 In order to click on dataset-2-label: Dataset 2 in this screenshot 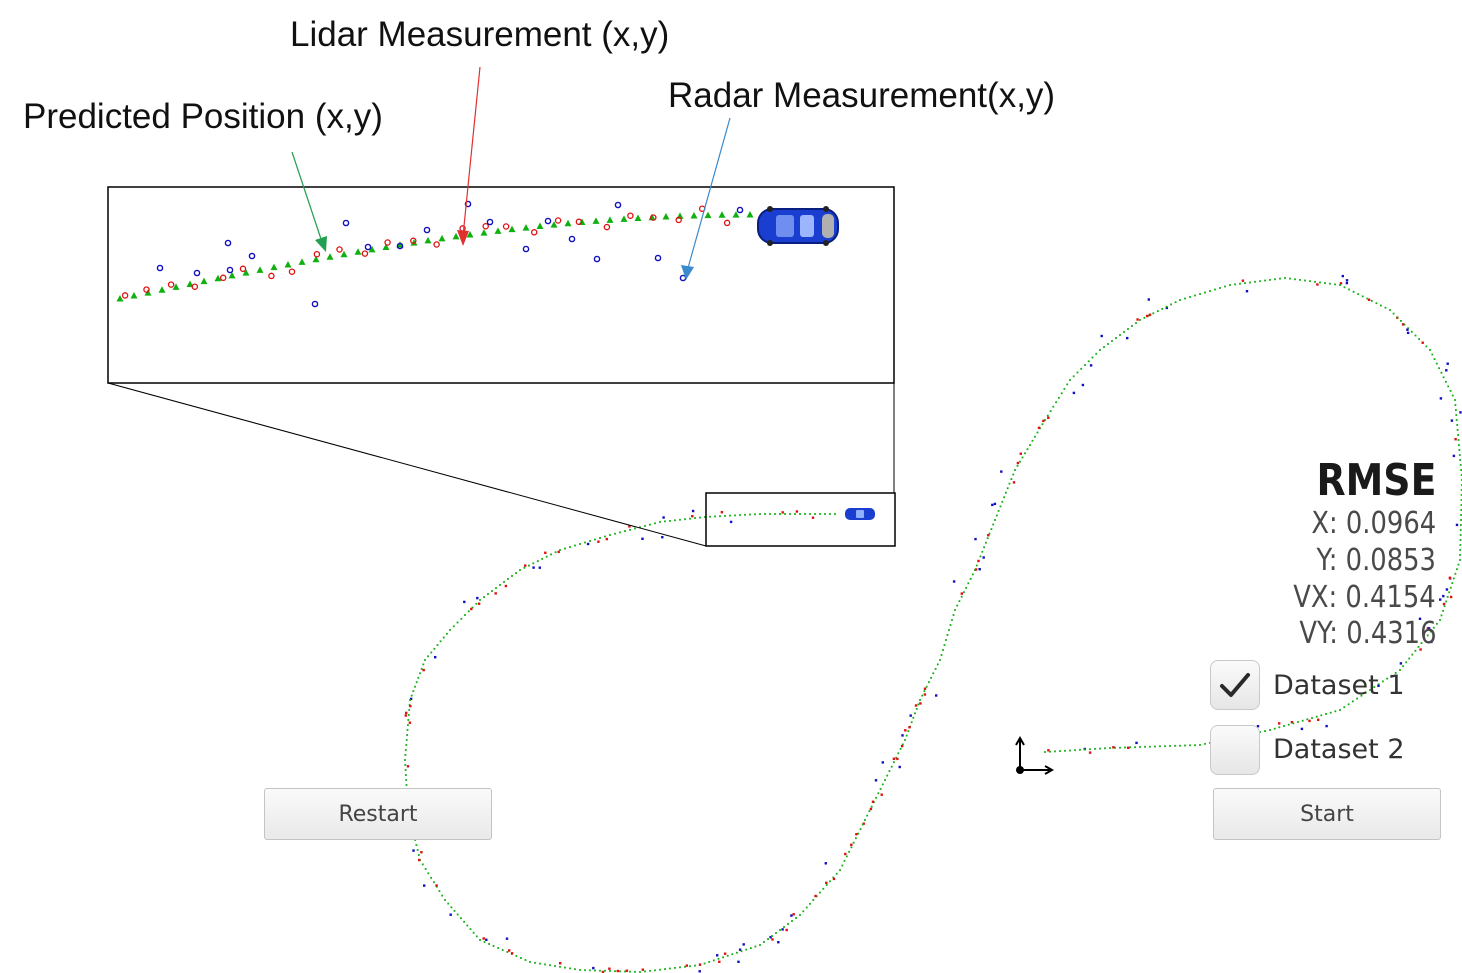, I will do `click(1339, 749)`.